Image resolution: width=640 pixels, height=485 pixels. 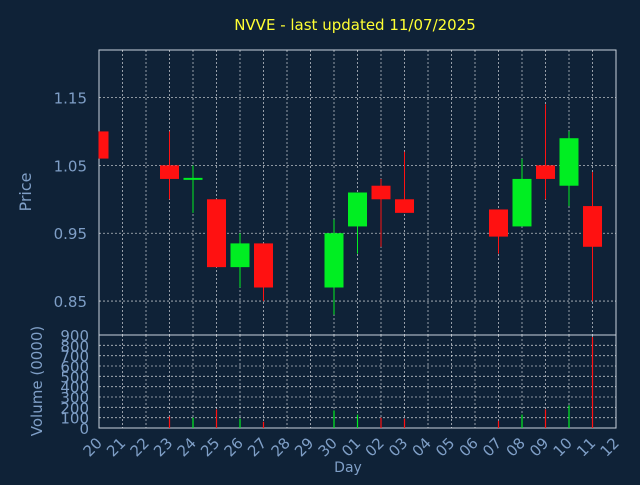 I want to click on volume-tick-label: 700, so click(x=74, y=357).